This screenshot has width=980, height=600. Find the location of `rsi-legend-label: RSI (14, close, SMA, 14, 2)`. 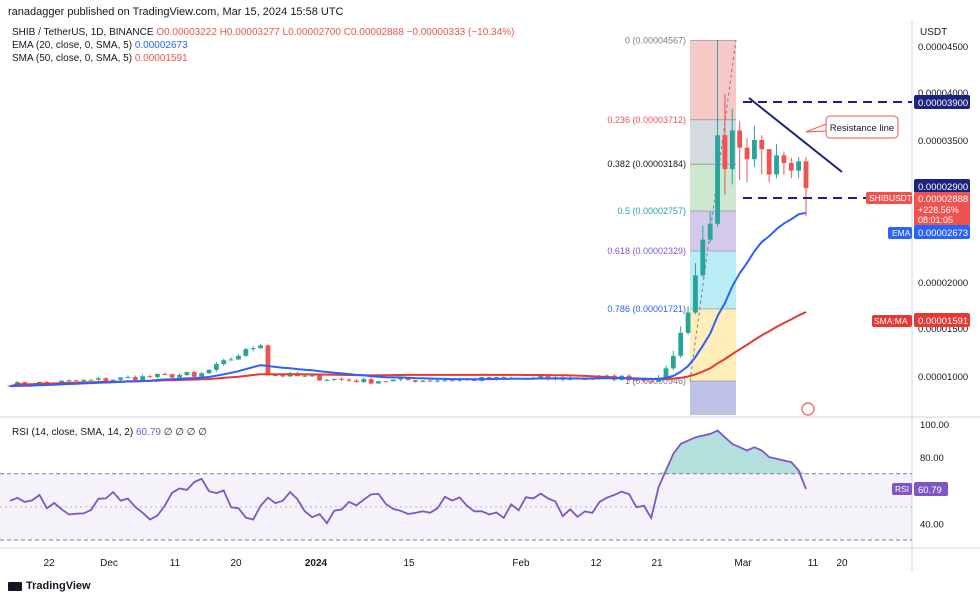

rsi-legend-label: RSI (14, close, SMA, 14, 2) is located at coordinates (73, 432).